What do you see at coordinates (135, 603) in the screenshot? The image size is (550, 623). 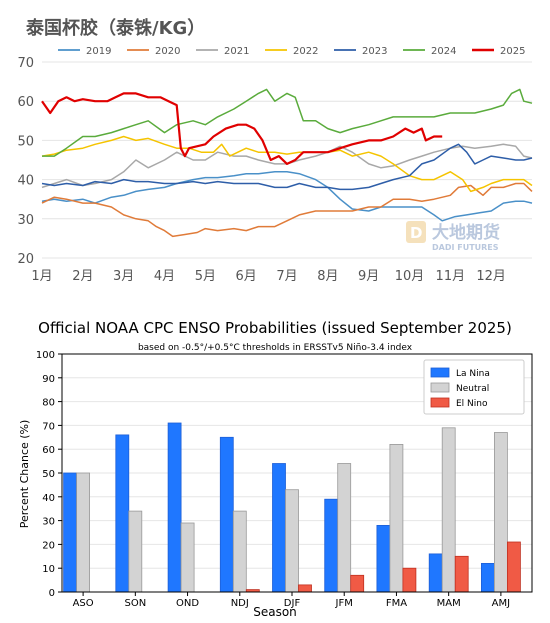 I see `x-tick-label: SON` at bounding box center [135, 603].